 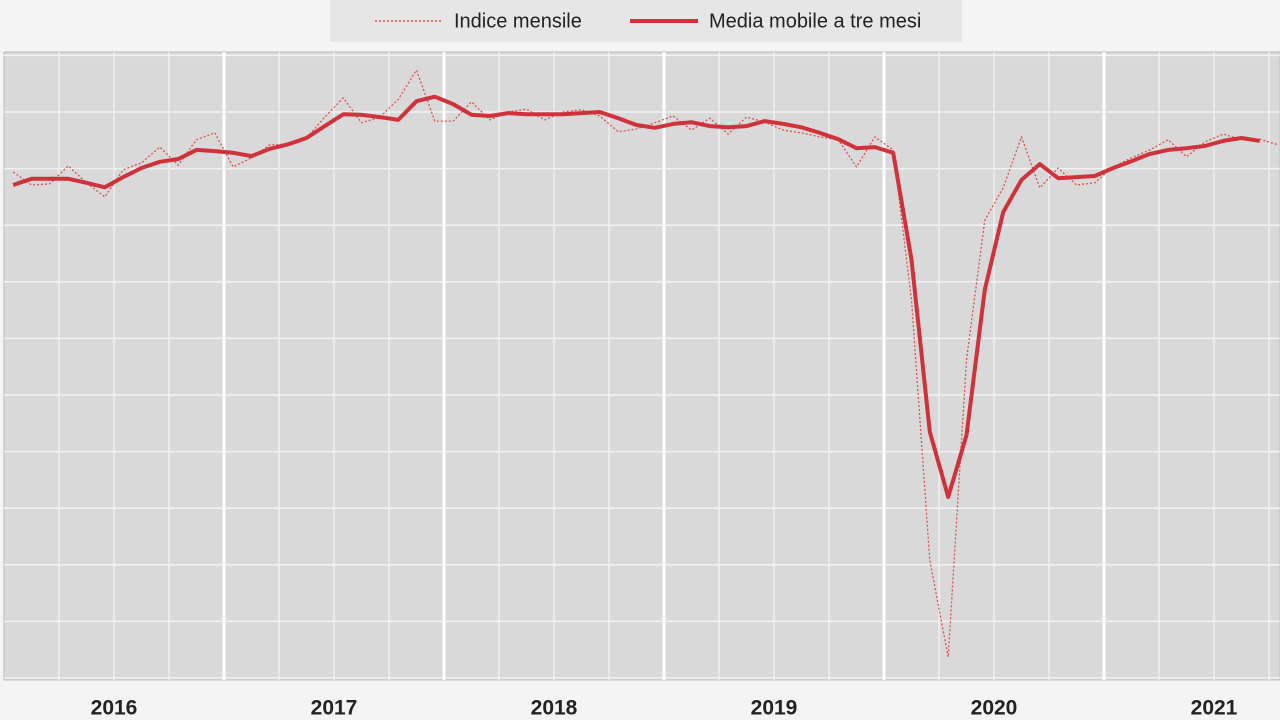 I want to click on x-tick-label: 2018, so click(x=554, y=708).